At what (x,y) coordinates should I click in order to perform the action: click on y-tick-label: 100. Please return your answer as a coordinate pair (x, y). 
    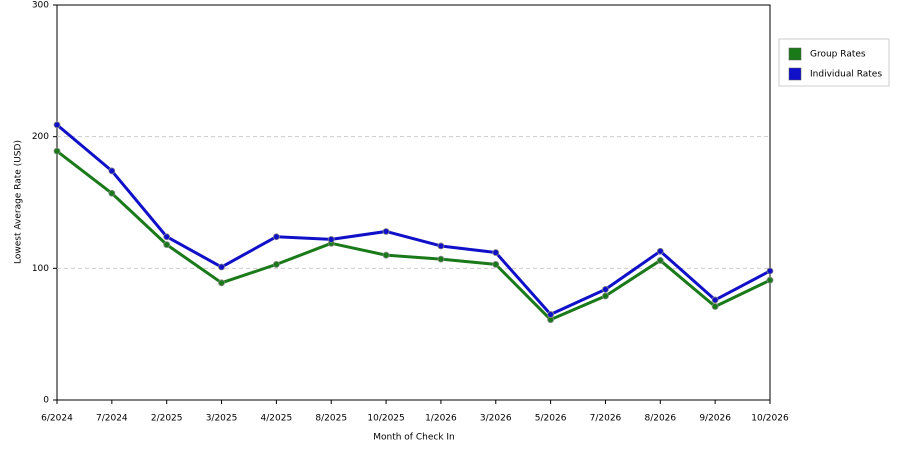
    Looking at the image, I should click on (40, 269).